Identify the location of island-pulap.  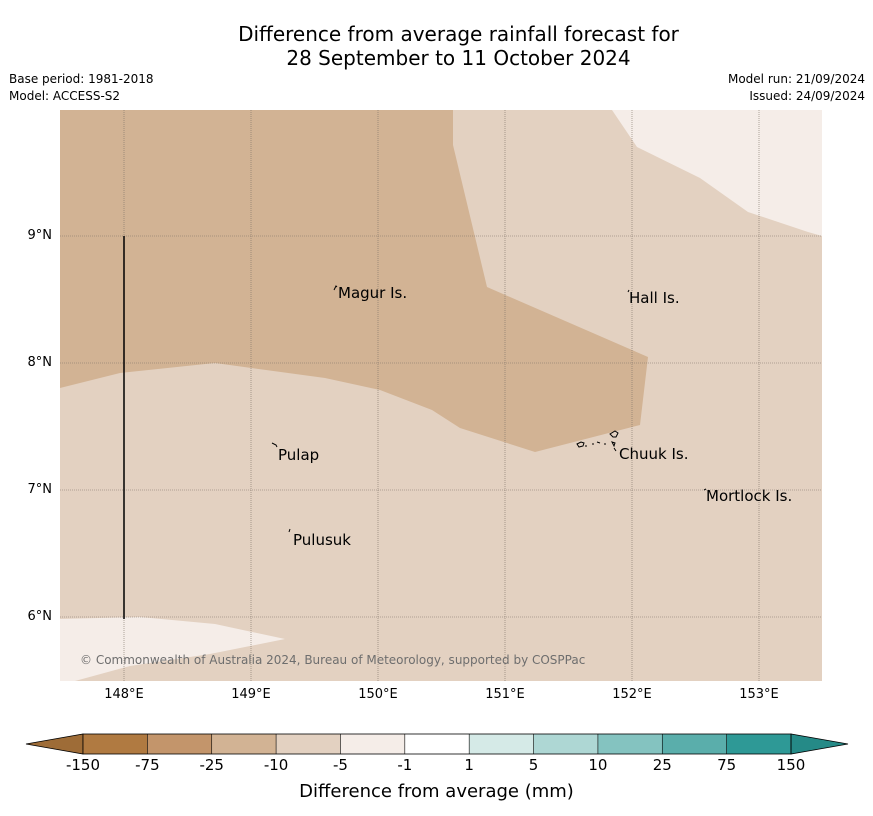
(274, 445).